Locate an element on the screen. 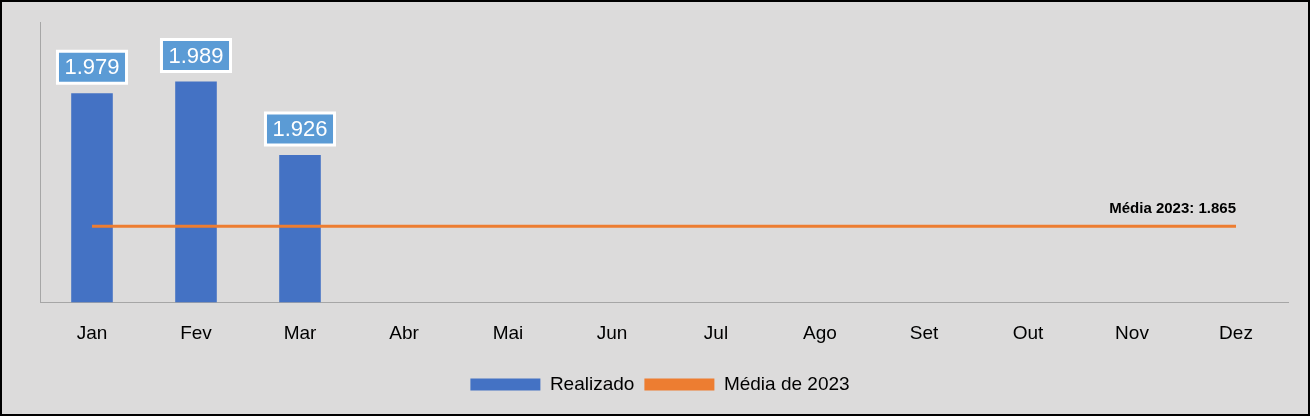 The width and height of the screenshot is (1310, 416). x-tick-label: Jul is located at coordinates (716, 332).